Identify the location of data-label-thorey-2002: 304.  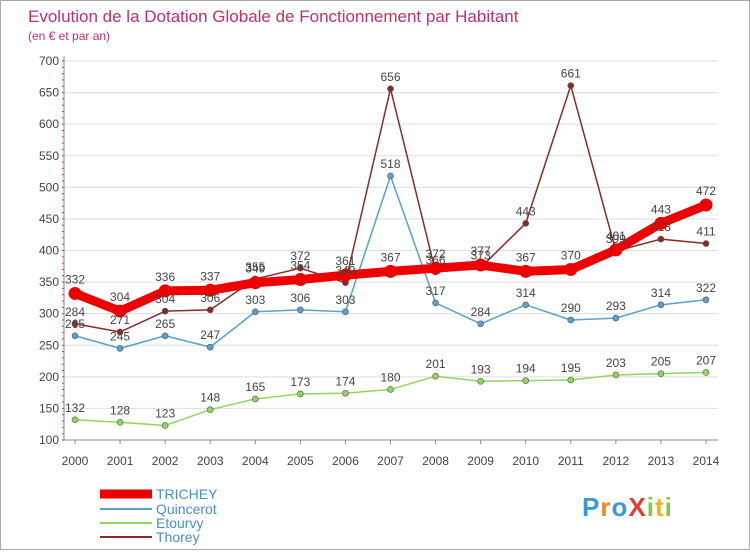
(165, 299).